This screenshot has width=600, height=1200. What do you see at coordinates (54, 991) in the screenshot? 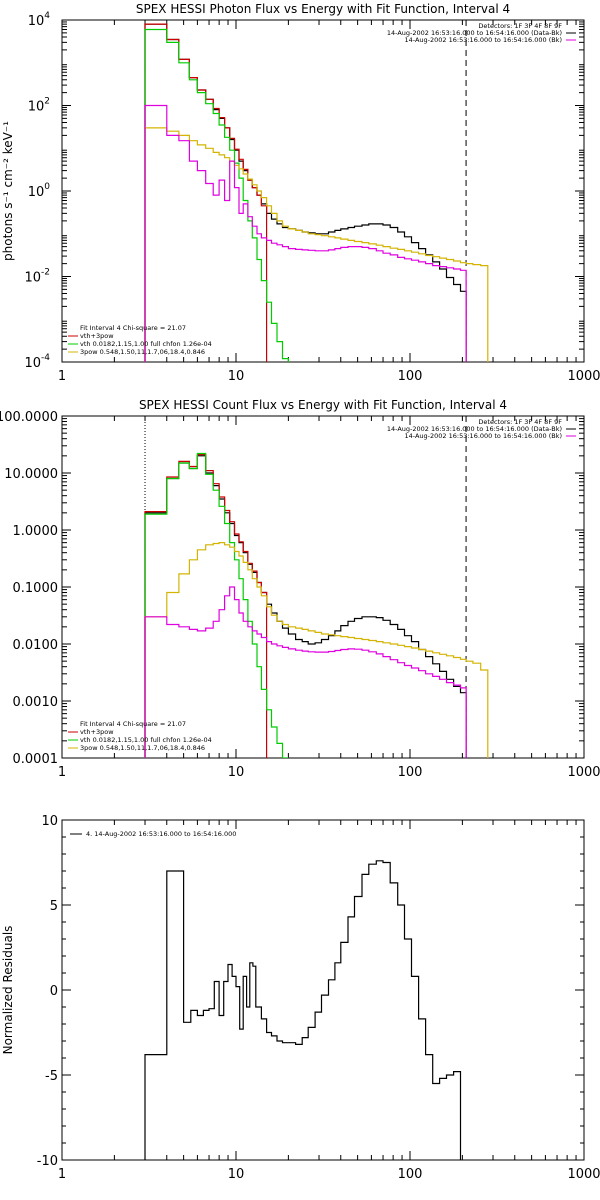
I see `y-tick-label: 0` at bounding box center [54, 991].